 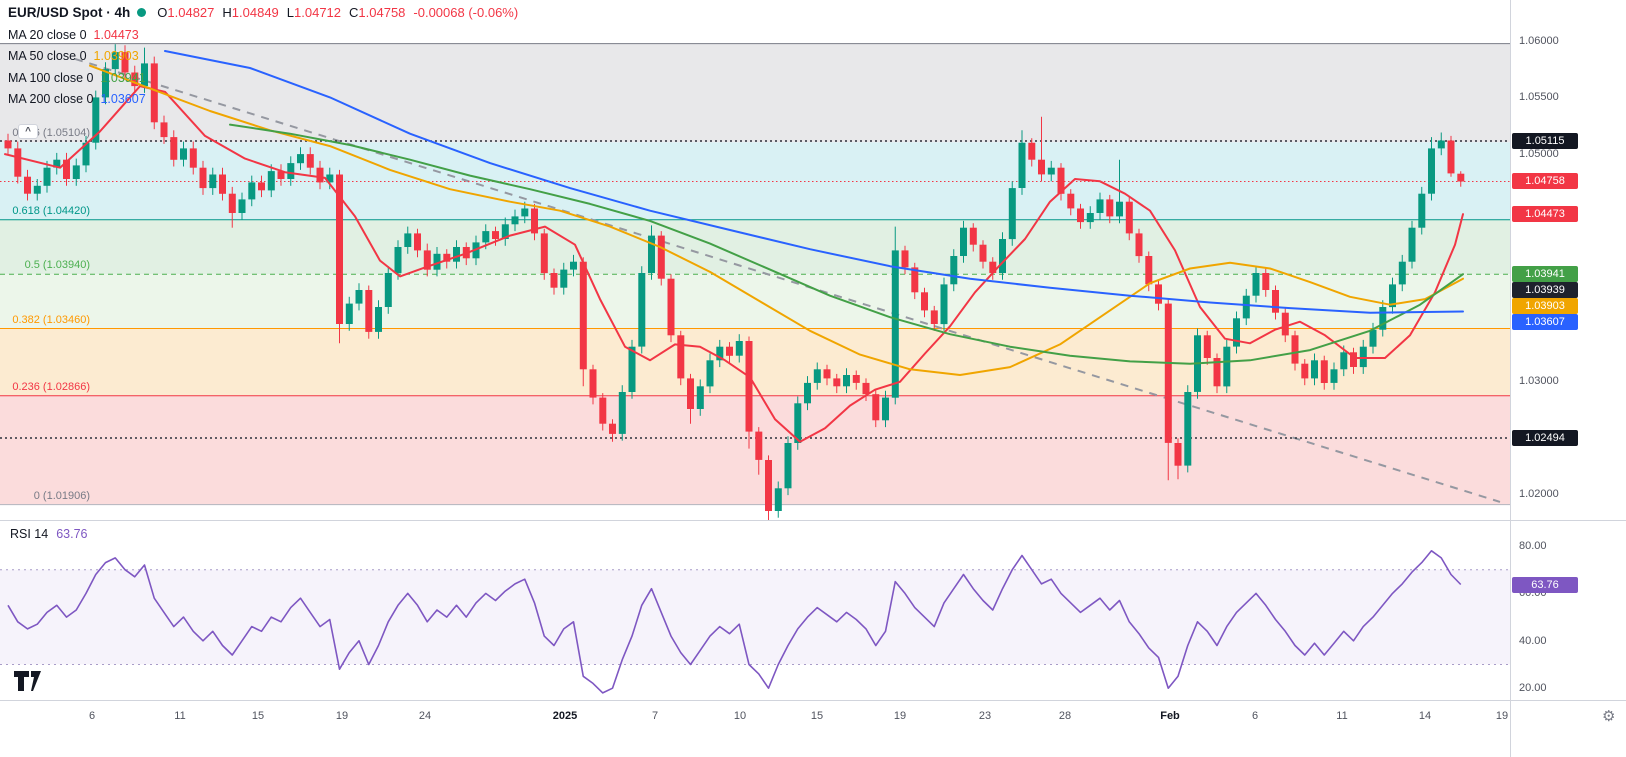 I want to click on time-axis: 6 11 15 19 24 2025 7 10 15 19 23 28 Feb 6 11 14 19, so click(x=755, y=729).